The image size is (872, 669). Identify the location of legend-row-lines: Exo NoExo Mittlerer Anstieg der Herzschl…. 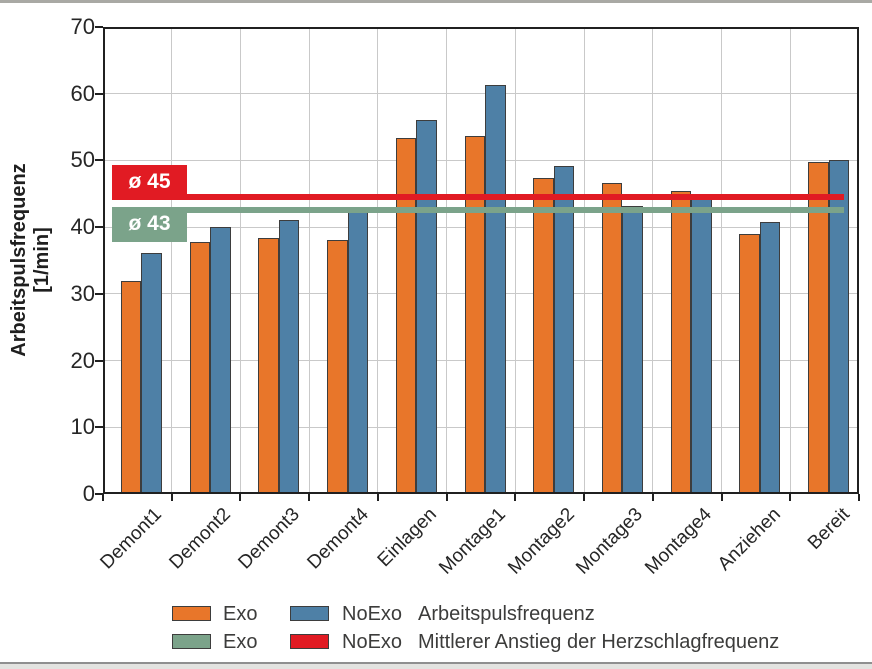
(475, 642).